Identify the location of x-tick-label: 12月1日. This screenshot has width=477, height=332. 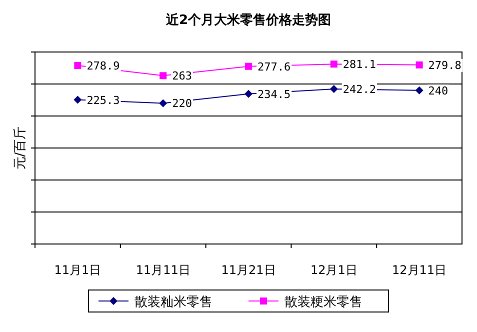
(334, 270).